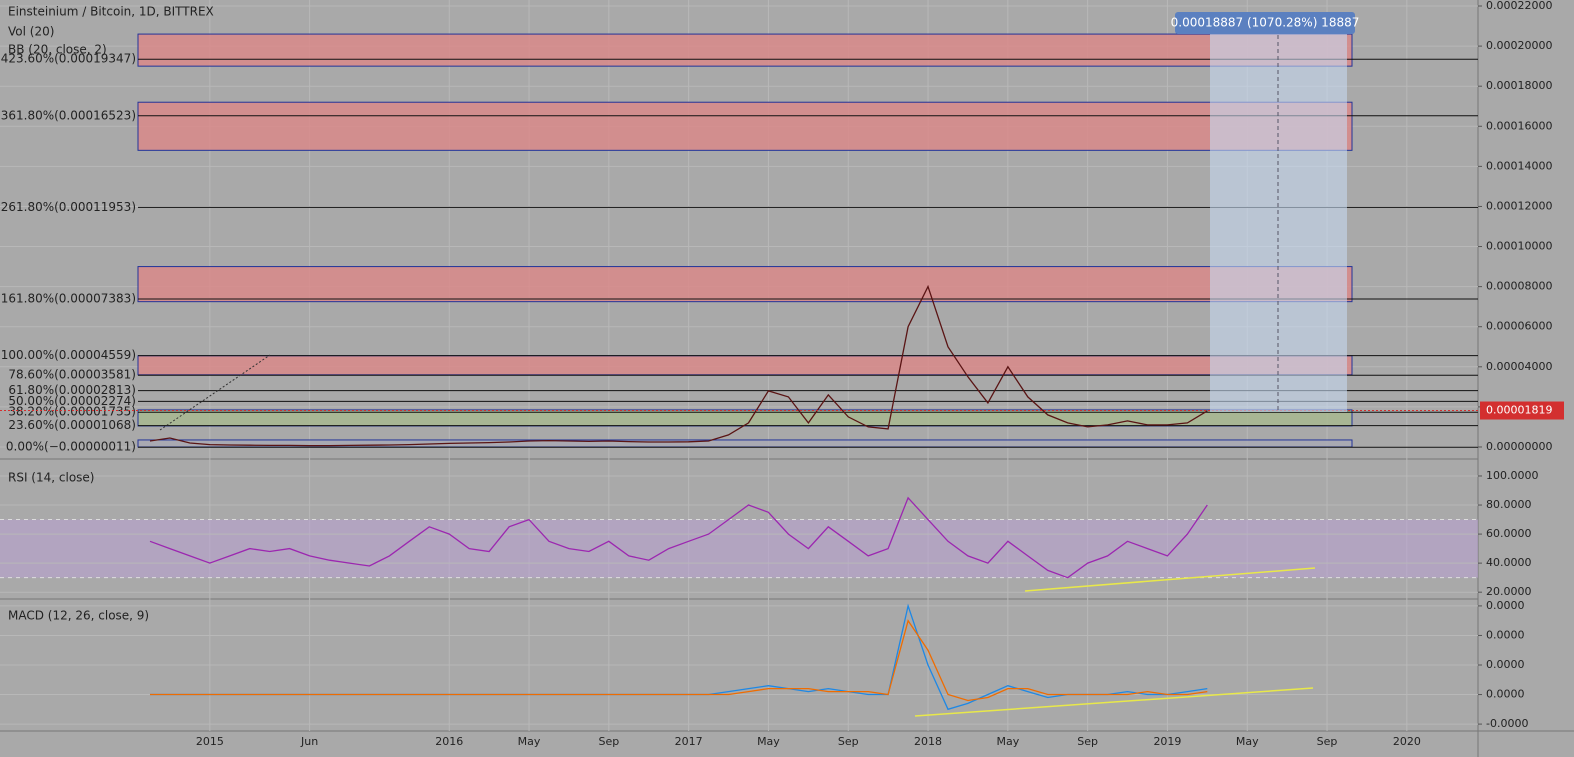 The height and width of the screenshot is (757, 1574). Describe the element at coordinates (449, 741) in the screenshot. I see `x-tick-label: 2016` at that location.